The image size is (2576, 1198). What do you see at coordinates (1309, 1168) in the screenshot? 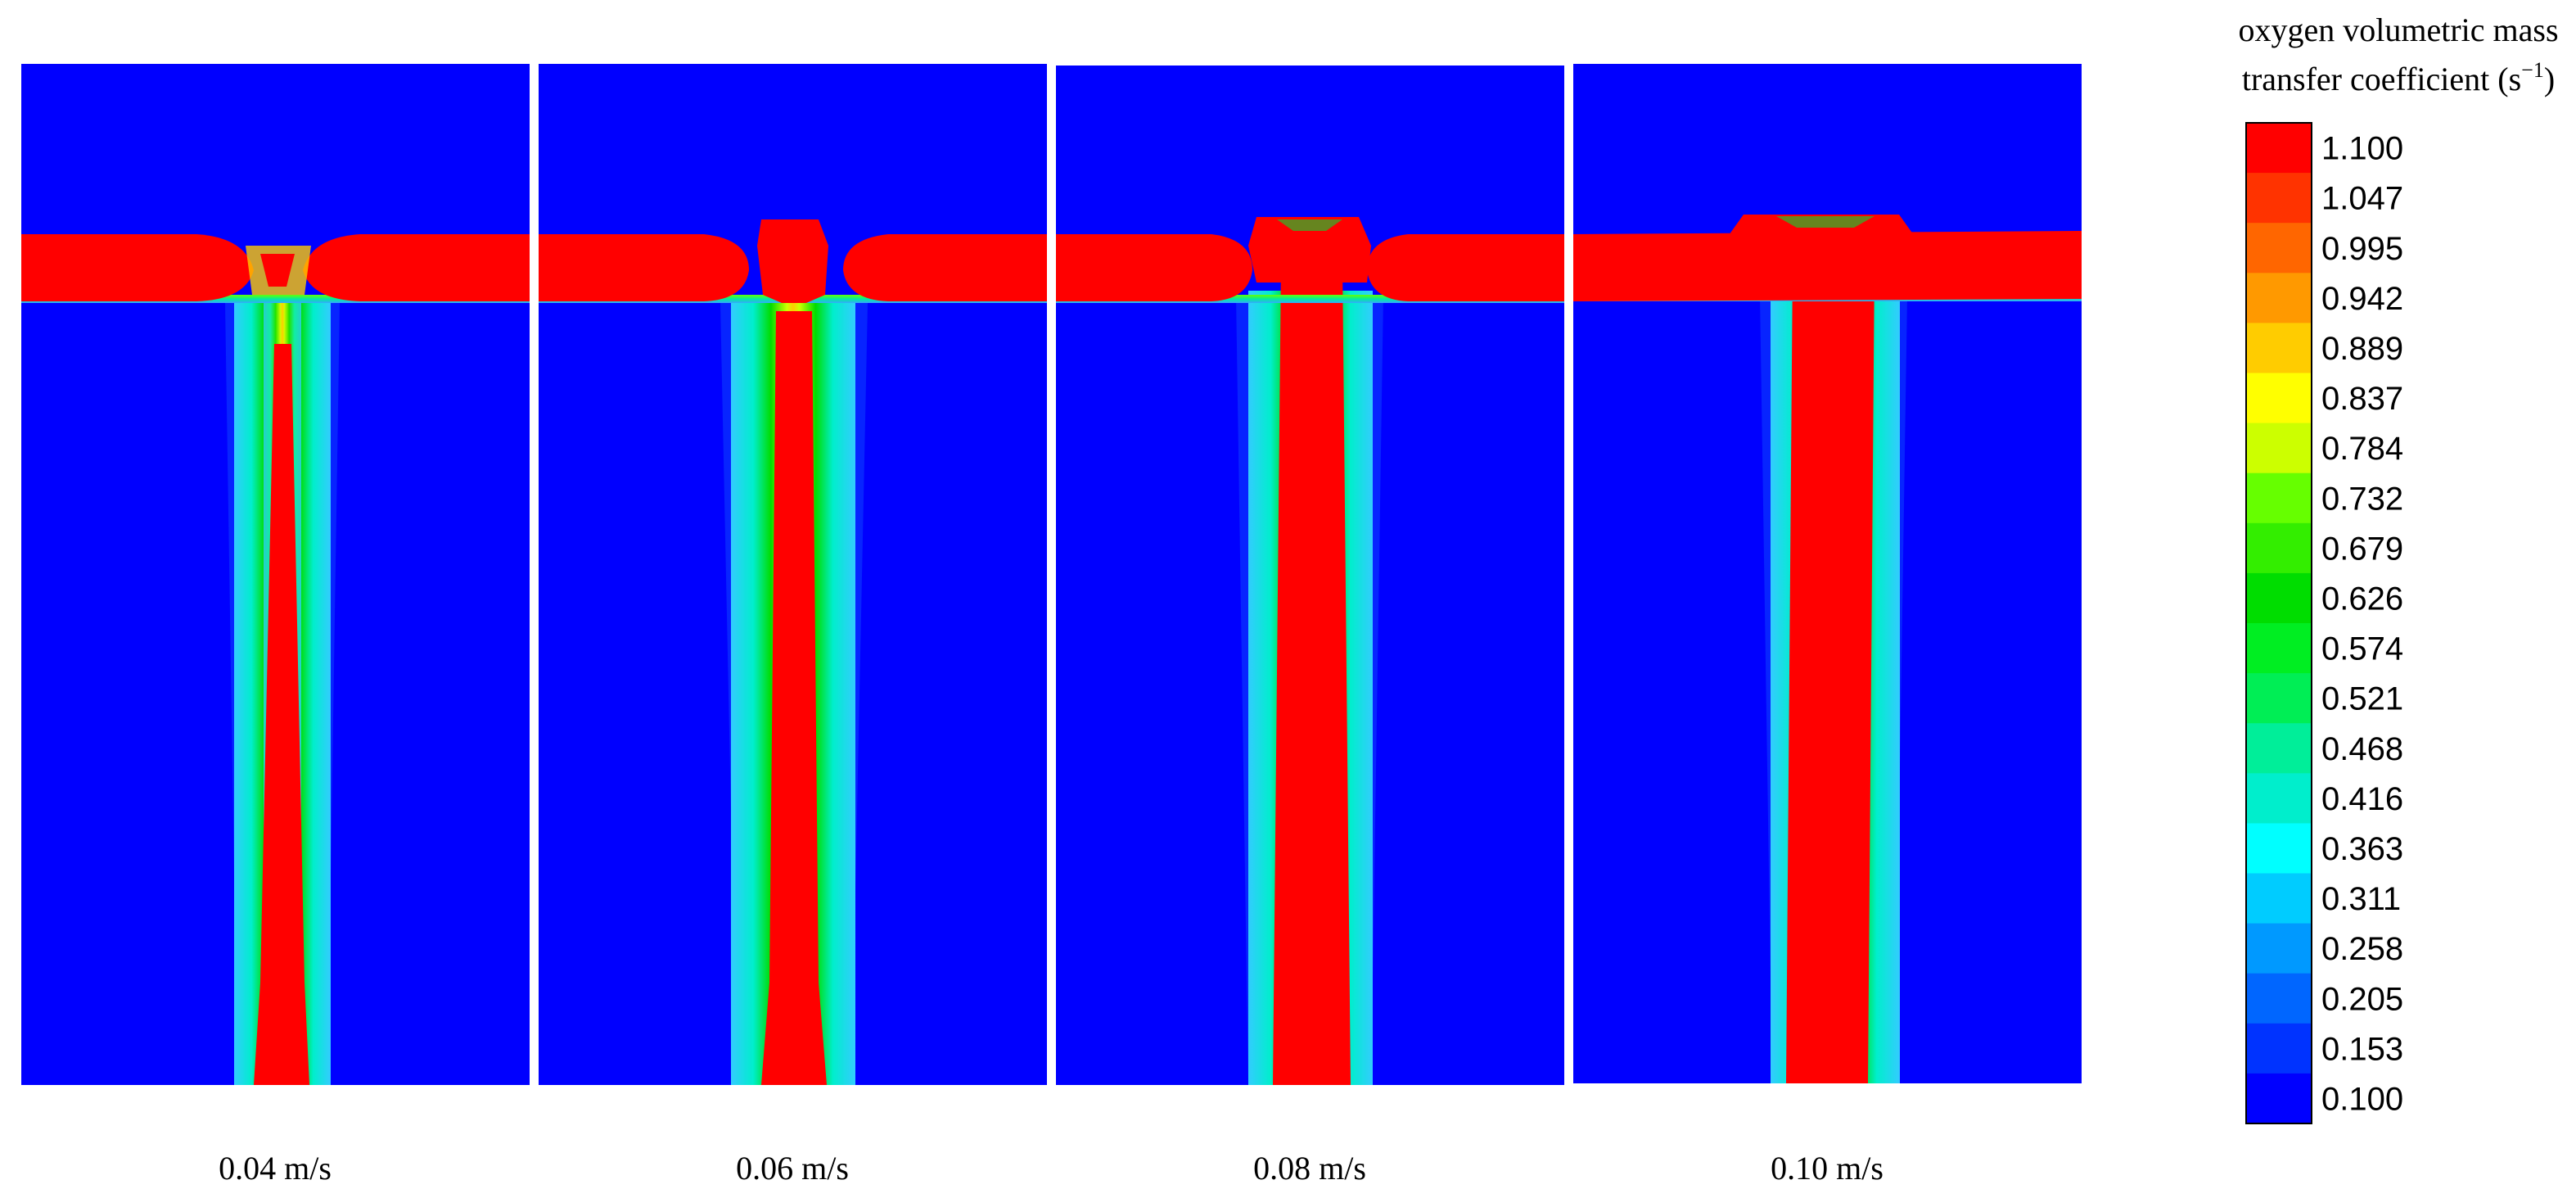
I see `panel-label-3: 0.08 m/s` at bounding box center [1309, 1168].